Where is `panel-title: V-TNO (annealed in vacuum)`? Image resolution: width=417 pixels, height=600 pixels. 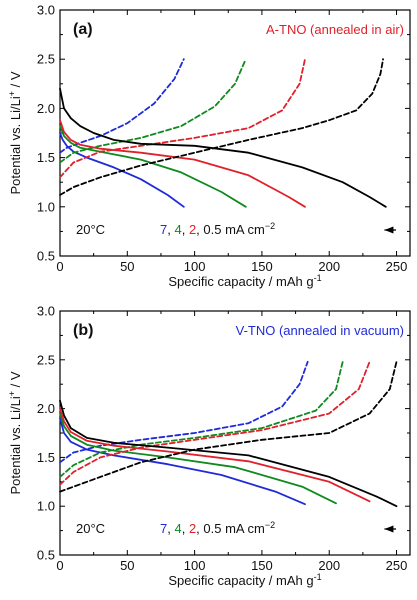
panel-title: V-TNO (annealed in vacuum) is located at coordinates (320, 330).